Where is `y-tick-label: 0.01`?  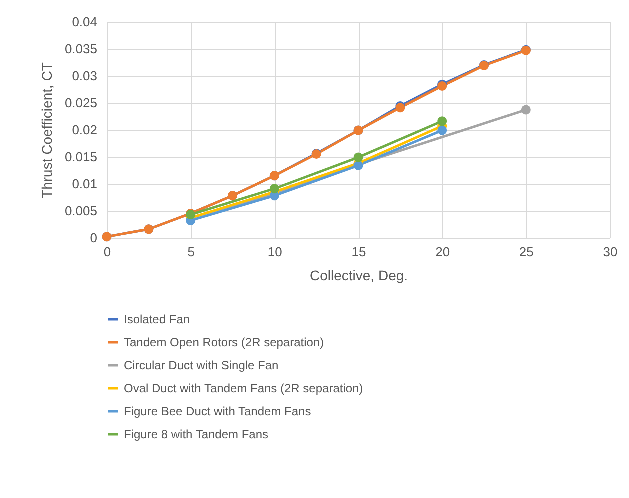
y-tick-label: 0.01 is located at coordinates (85, 184).